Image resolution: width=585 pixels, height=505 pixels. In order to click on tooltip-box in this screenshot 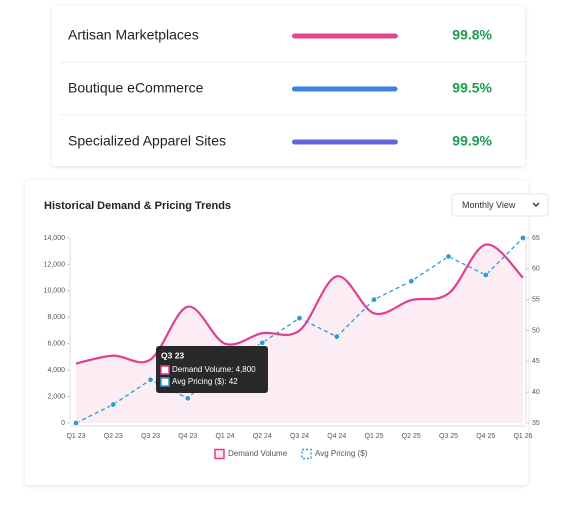, I will do `click(212, 369)`.